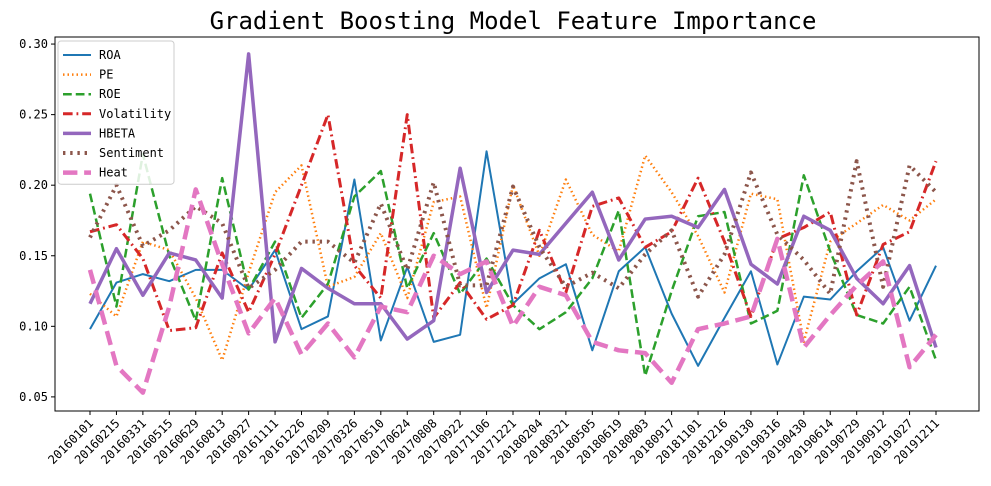  I want to click on y-axis: 0.05 0.10 0.15 0.20 0.25 0.30, so click(37, 220).